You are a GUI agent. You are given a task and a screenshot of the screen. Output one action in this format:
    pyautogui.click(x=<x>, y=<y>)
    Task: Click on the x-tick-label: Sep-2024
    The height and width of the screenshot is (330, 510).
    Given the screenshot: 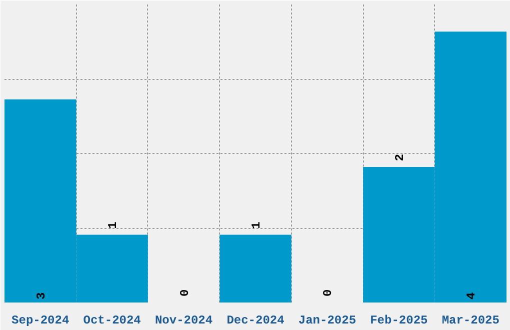 What is the action you would take?
    pyautogui.click(x=41, y=321)
    